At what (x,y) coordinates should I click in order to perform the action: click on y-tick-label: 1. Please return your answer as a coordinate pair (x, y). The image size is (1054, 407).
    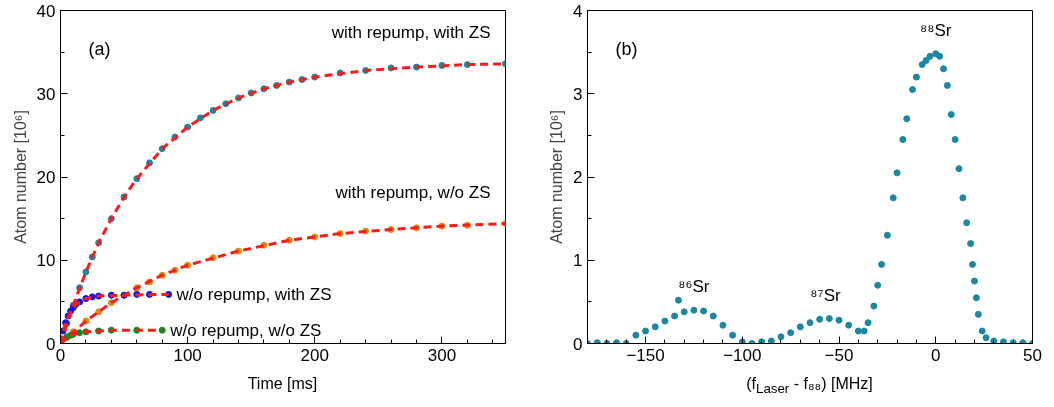
    Looking at the image, I should click on (578, 261).